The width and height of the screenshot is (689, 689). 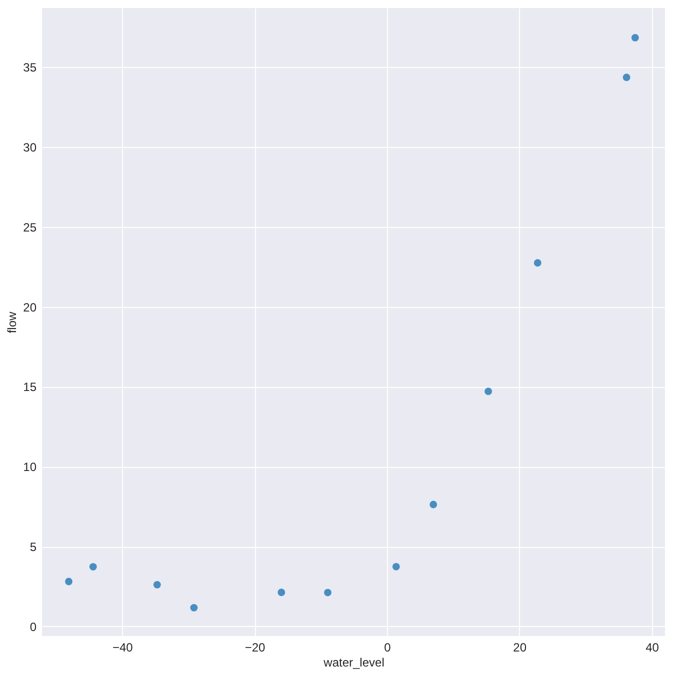 What do you see at coordinates (30, 467) in the screenshot?
I see `y-tick-label: 10` at bounding box center [30, 467].